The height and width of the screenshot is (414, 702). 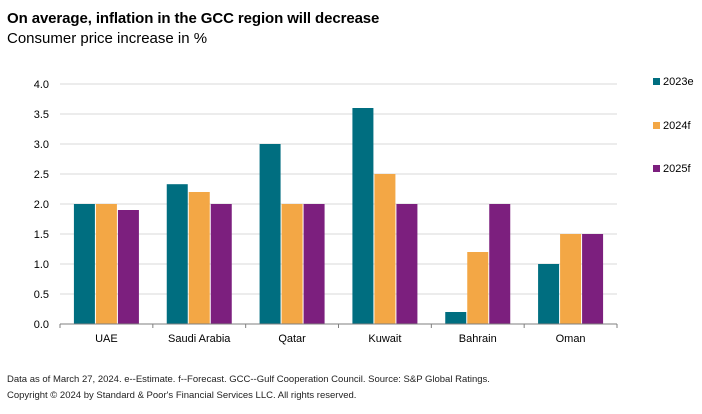 I want to click on bar-2025f-saudi-arabia, so click(x=221, y=264).